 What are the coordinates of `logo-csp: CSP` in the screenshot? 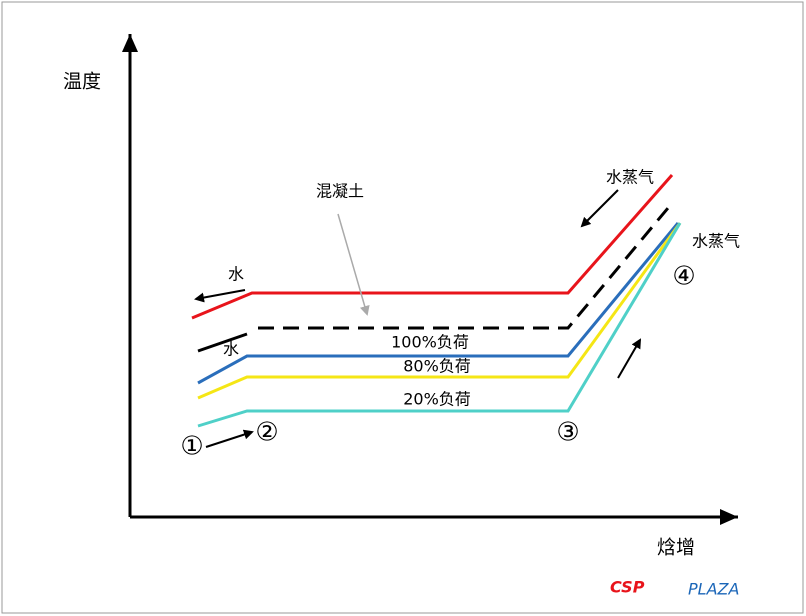 It's located at (627, 587).